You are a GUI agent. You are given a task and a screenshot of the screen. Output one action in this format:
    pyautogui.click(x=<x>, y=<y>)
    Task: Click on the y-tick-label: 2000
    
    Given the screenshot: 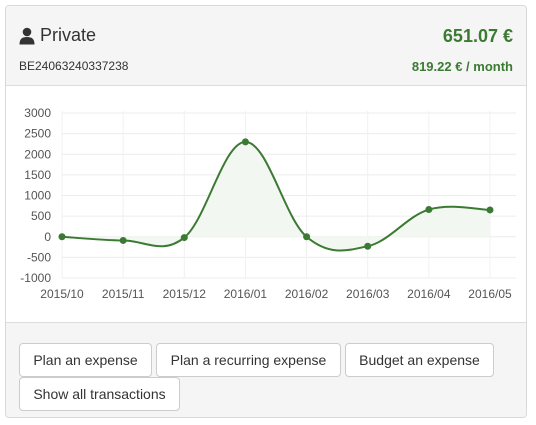 What is the action you would take?
    pyautogui.click(x=37, y=154)
    